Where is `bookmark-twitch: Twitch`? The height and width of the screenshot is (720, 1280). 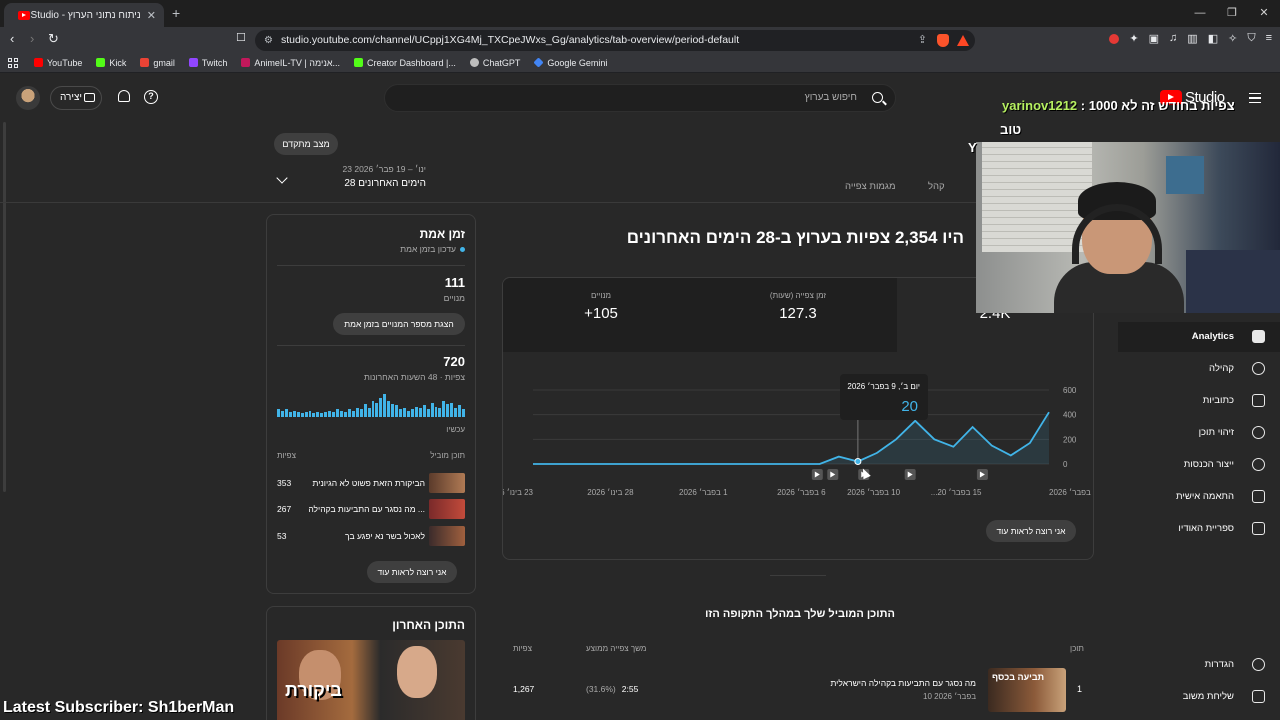 bookmark-twitch: Twitch is located at coordinates (207, 63).